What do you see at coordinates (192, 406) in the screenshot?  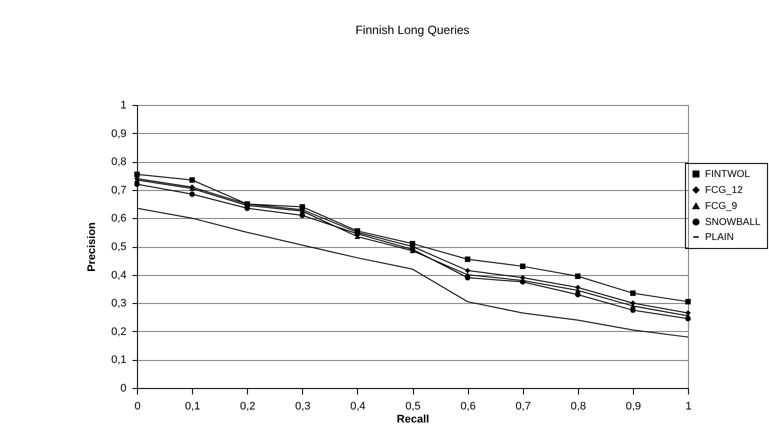 I see `x-tick-label: 0,1` at bounding box center [192, 406].